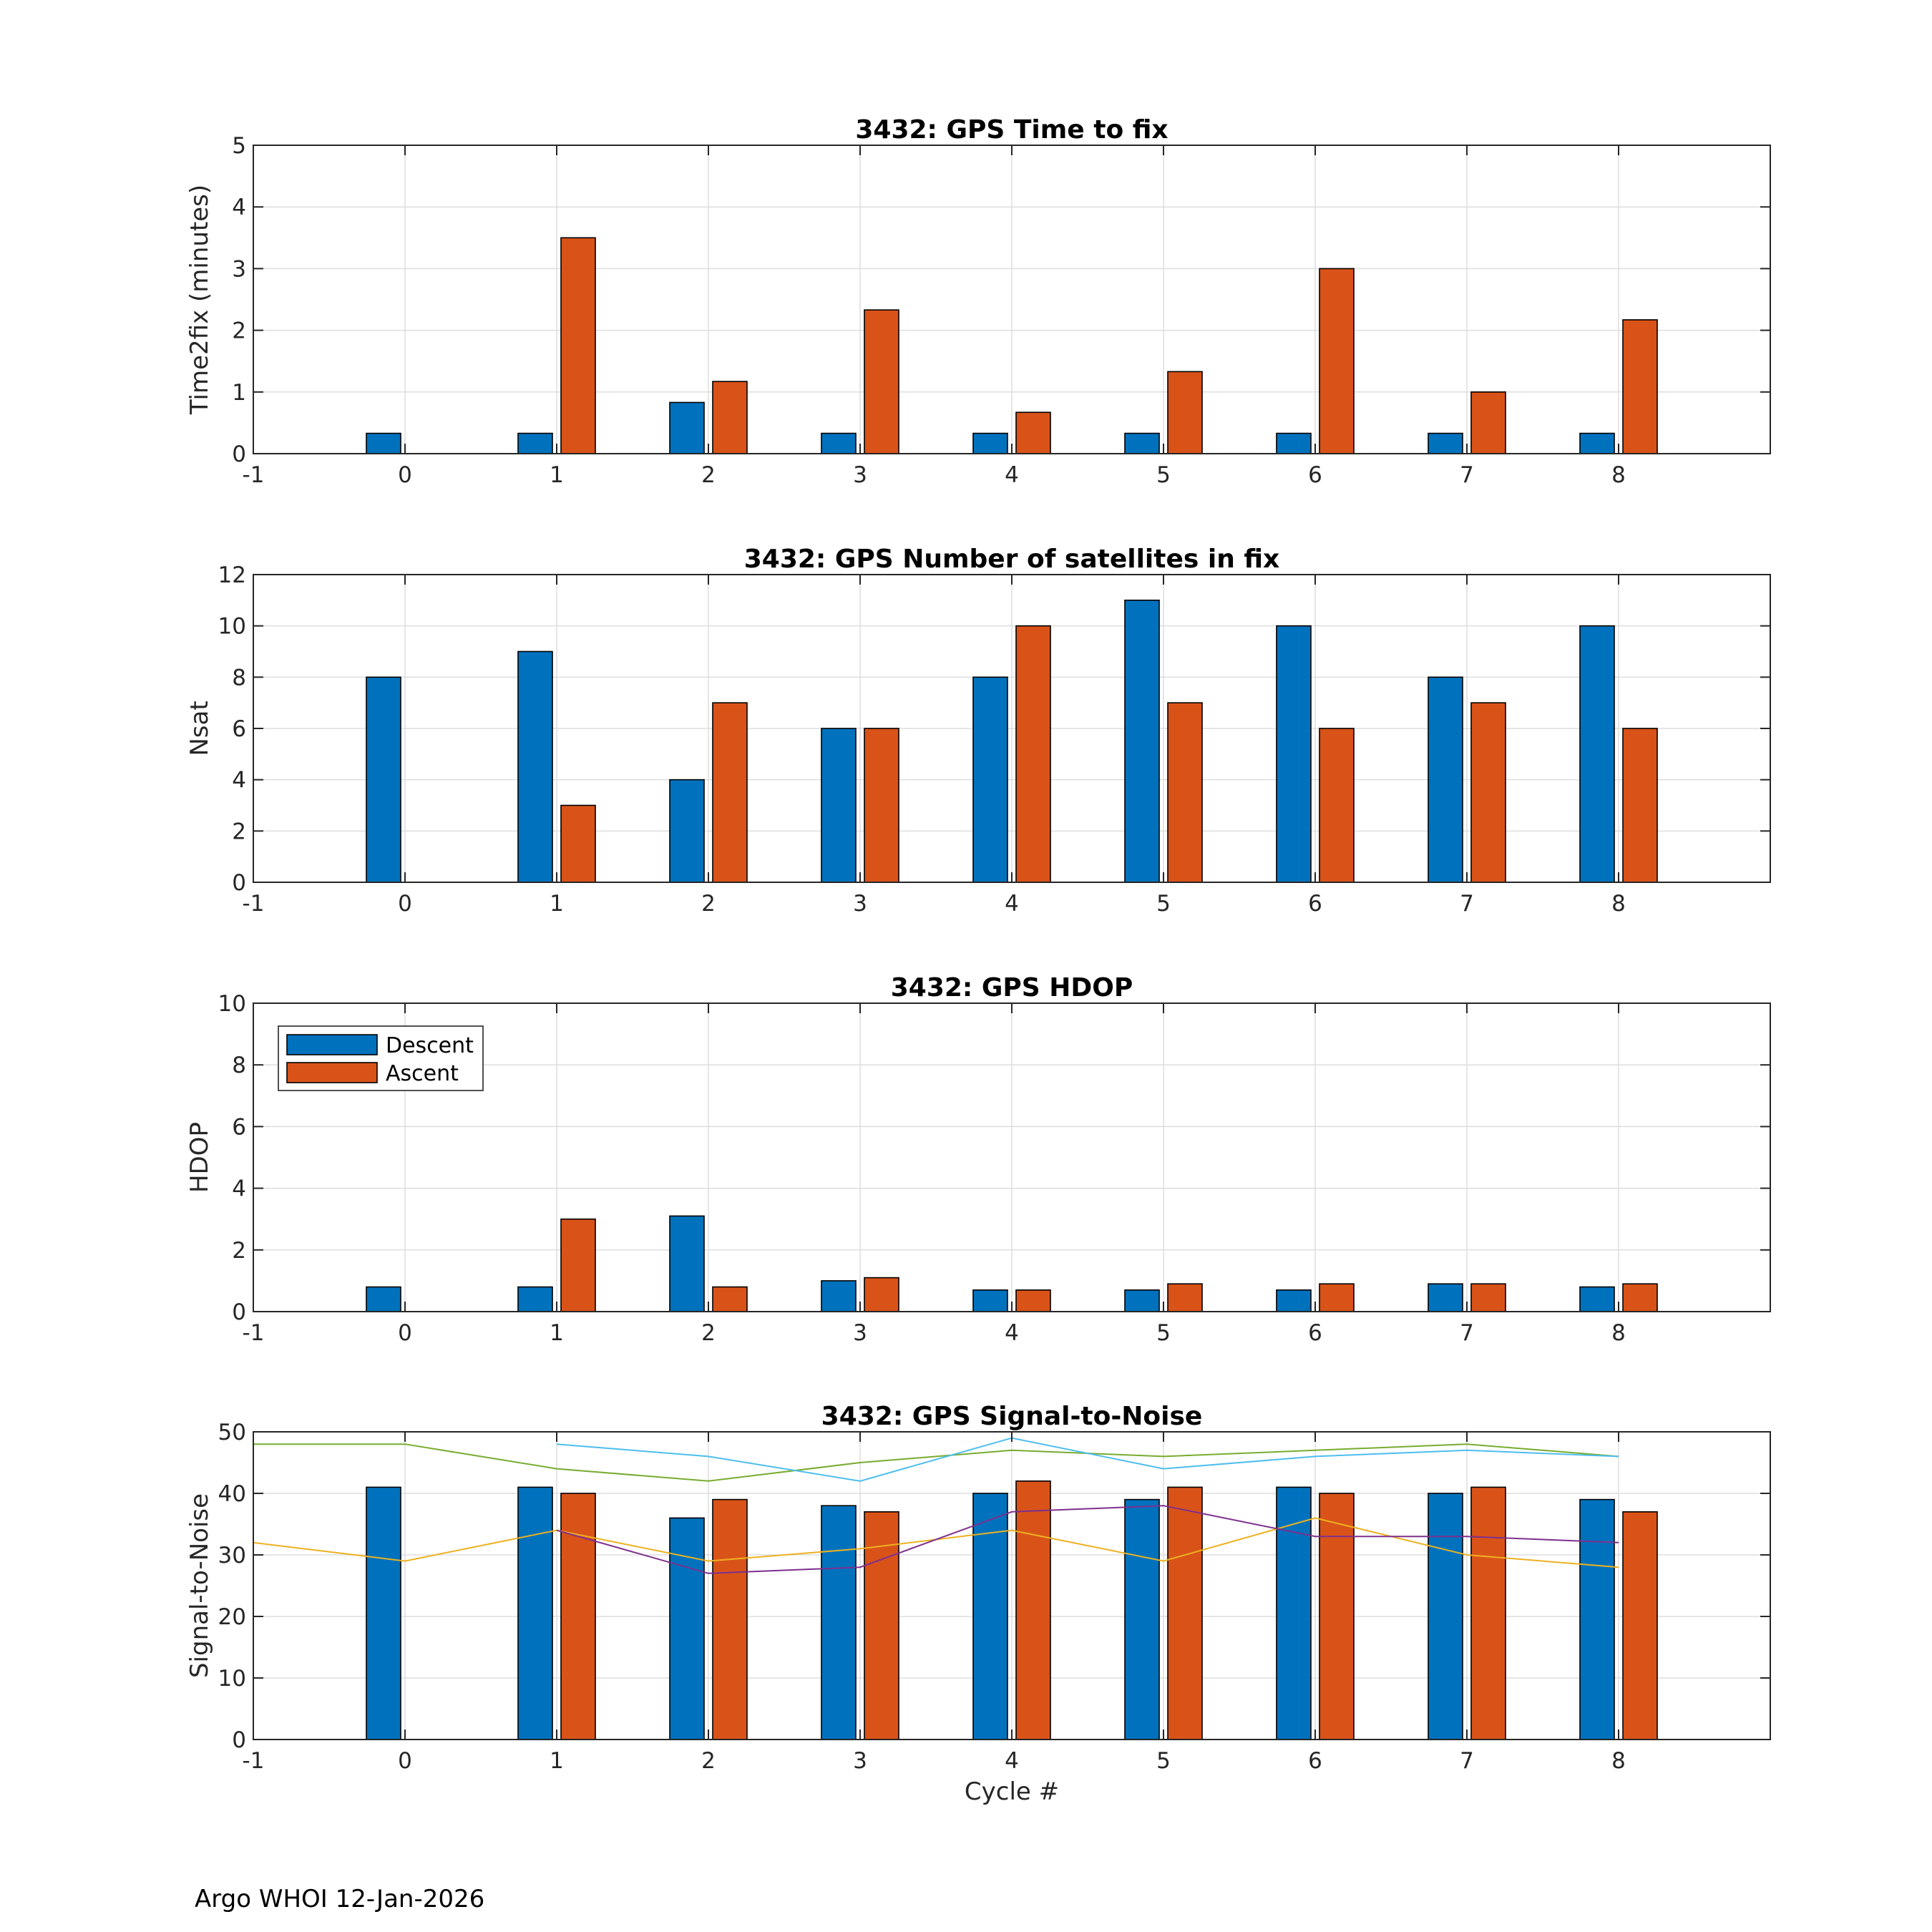 This screenshot has width=1932, height=1932. Describe the element at coordinates (239, 831) in the screenshot. I see `y-tick-label: 2` at that location.